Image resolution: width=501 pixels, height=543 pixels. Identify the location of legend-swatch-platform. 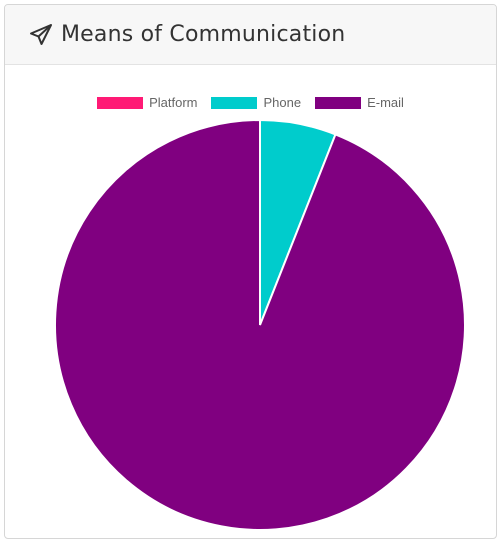
(120, 102).